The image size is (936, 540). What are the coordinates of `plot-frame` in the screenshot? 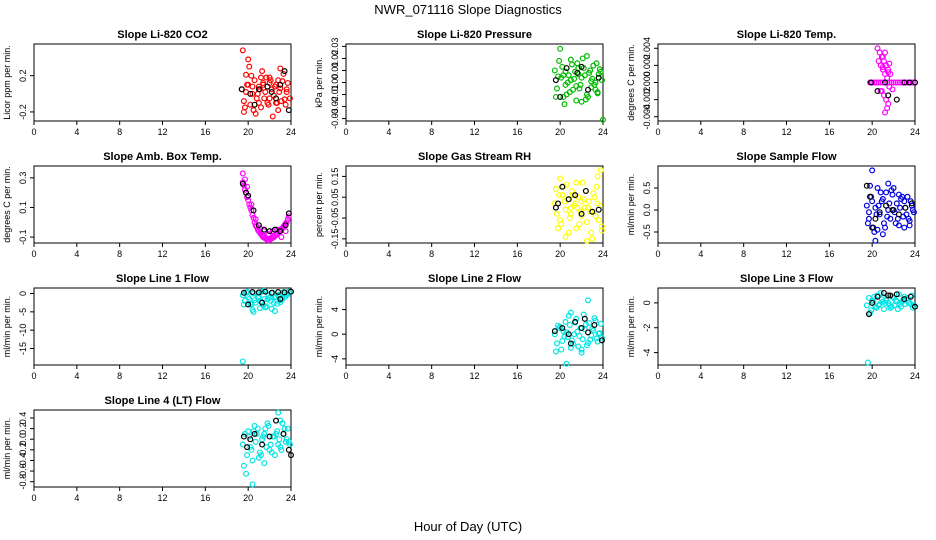 It's located at (474, 204).